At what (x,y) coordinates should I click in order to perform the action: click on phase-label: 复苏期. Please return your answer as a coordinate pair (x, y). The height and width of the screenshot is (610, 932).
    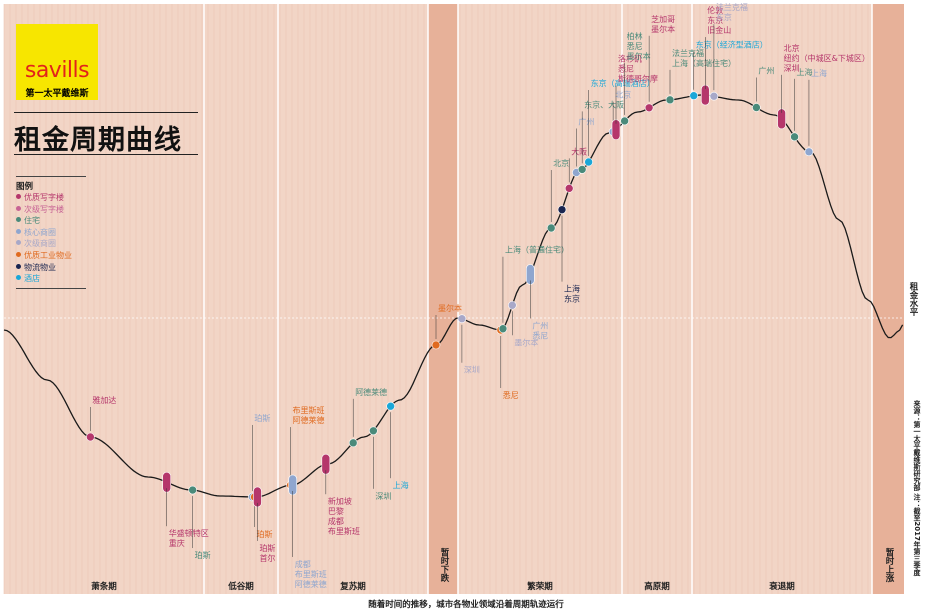
    Looking at the image, I should click on (353, 587).